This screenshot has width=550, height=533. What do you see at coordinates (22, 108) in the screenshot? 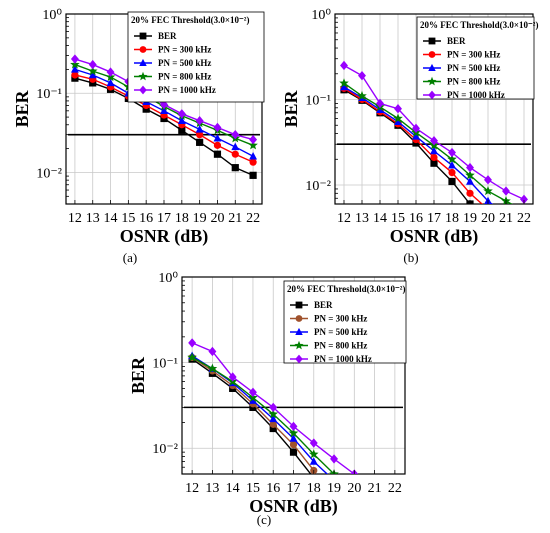
I see `y-axis-label: BER` at bounding box center [22, 108].